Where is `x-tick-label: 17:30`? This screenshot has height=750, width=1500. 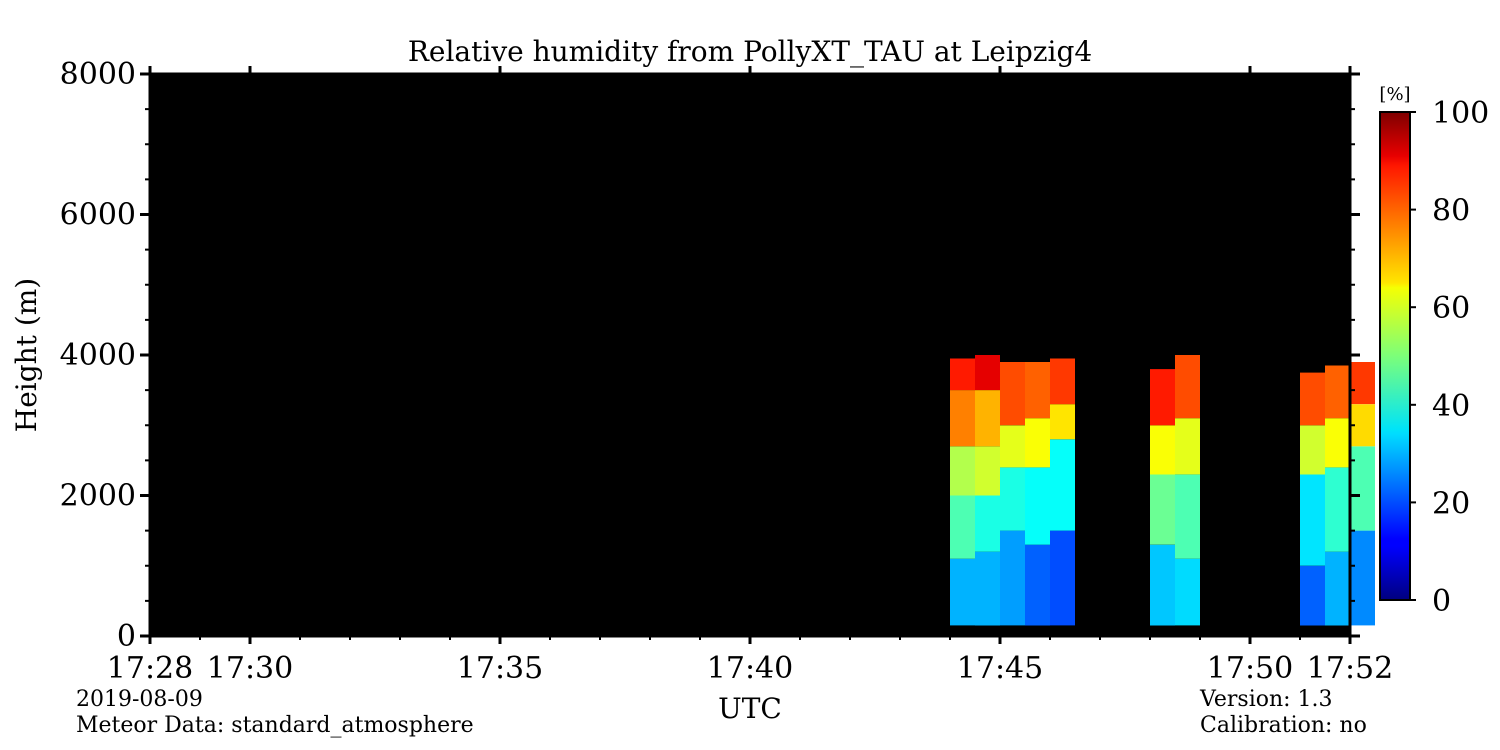 x-tick-label: 17:30 is located at coordinates (250, 668).